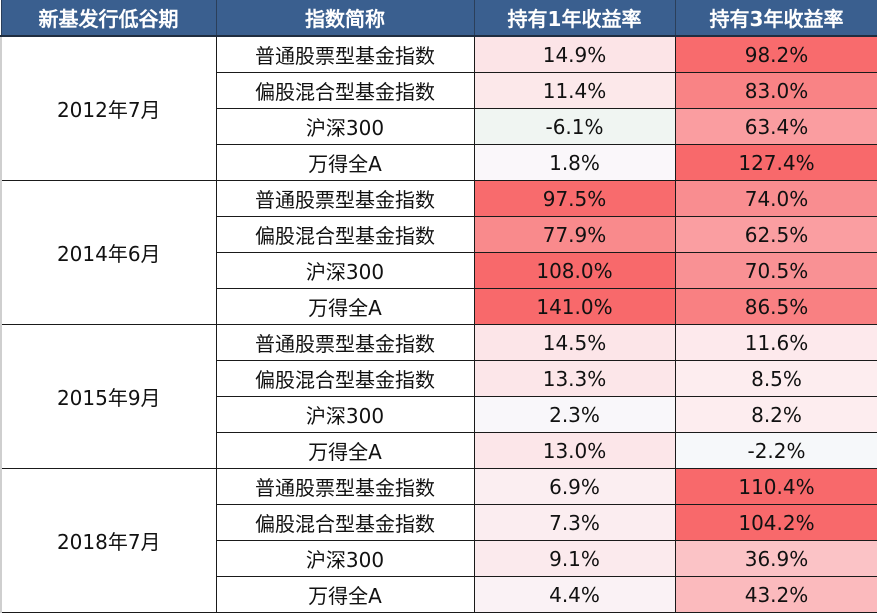  What do you see at coordinates (574, 378) in the screenshot?
I see `return-1y-cell: 13.3%` at bounding box center [574, 378].